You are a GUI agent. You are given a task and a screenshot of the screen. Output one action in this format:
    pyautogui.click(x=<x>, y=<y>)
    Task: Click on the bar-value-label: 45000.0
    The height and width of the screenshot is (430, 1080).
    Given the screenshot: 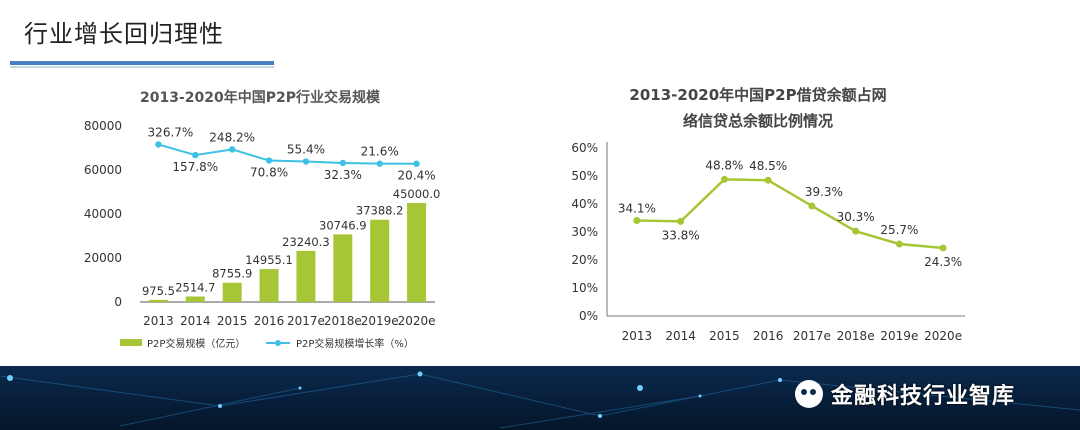 What is the action you would take?
    pyautogui.click(x=417, y=194)
    